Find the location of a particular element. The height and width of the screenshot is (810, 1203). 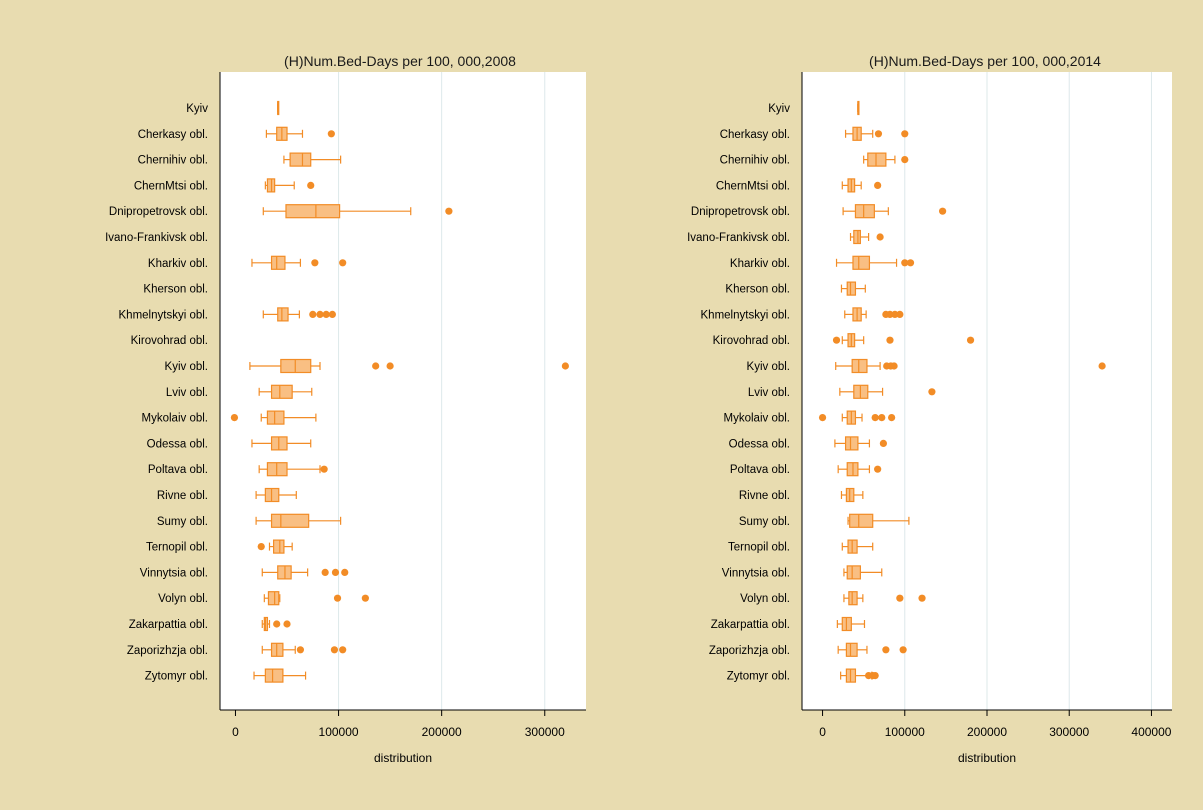

category-label: Rivne obl. is located at coordinates (764, 496).